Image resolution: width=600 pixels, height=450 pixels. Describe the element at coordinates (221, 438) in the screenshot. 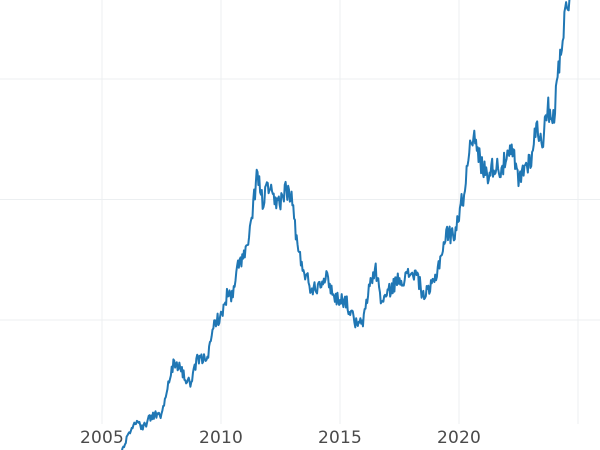

I see `x-axis-tick-label: 2010` at that location.